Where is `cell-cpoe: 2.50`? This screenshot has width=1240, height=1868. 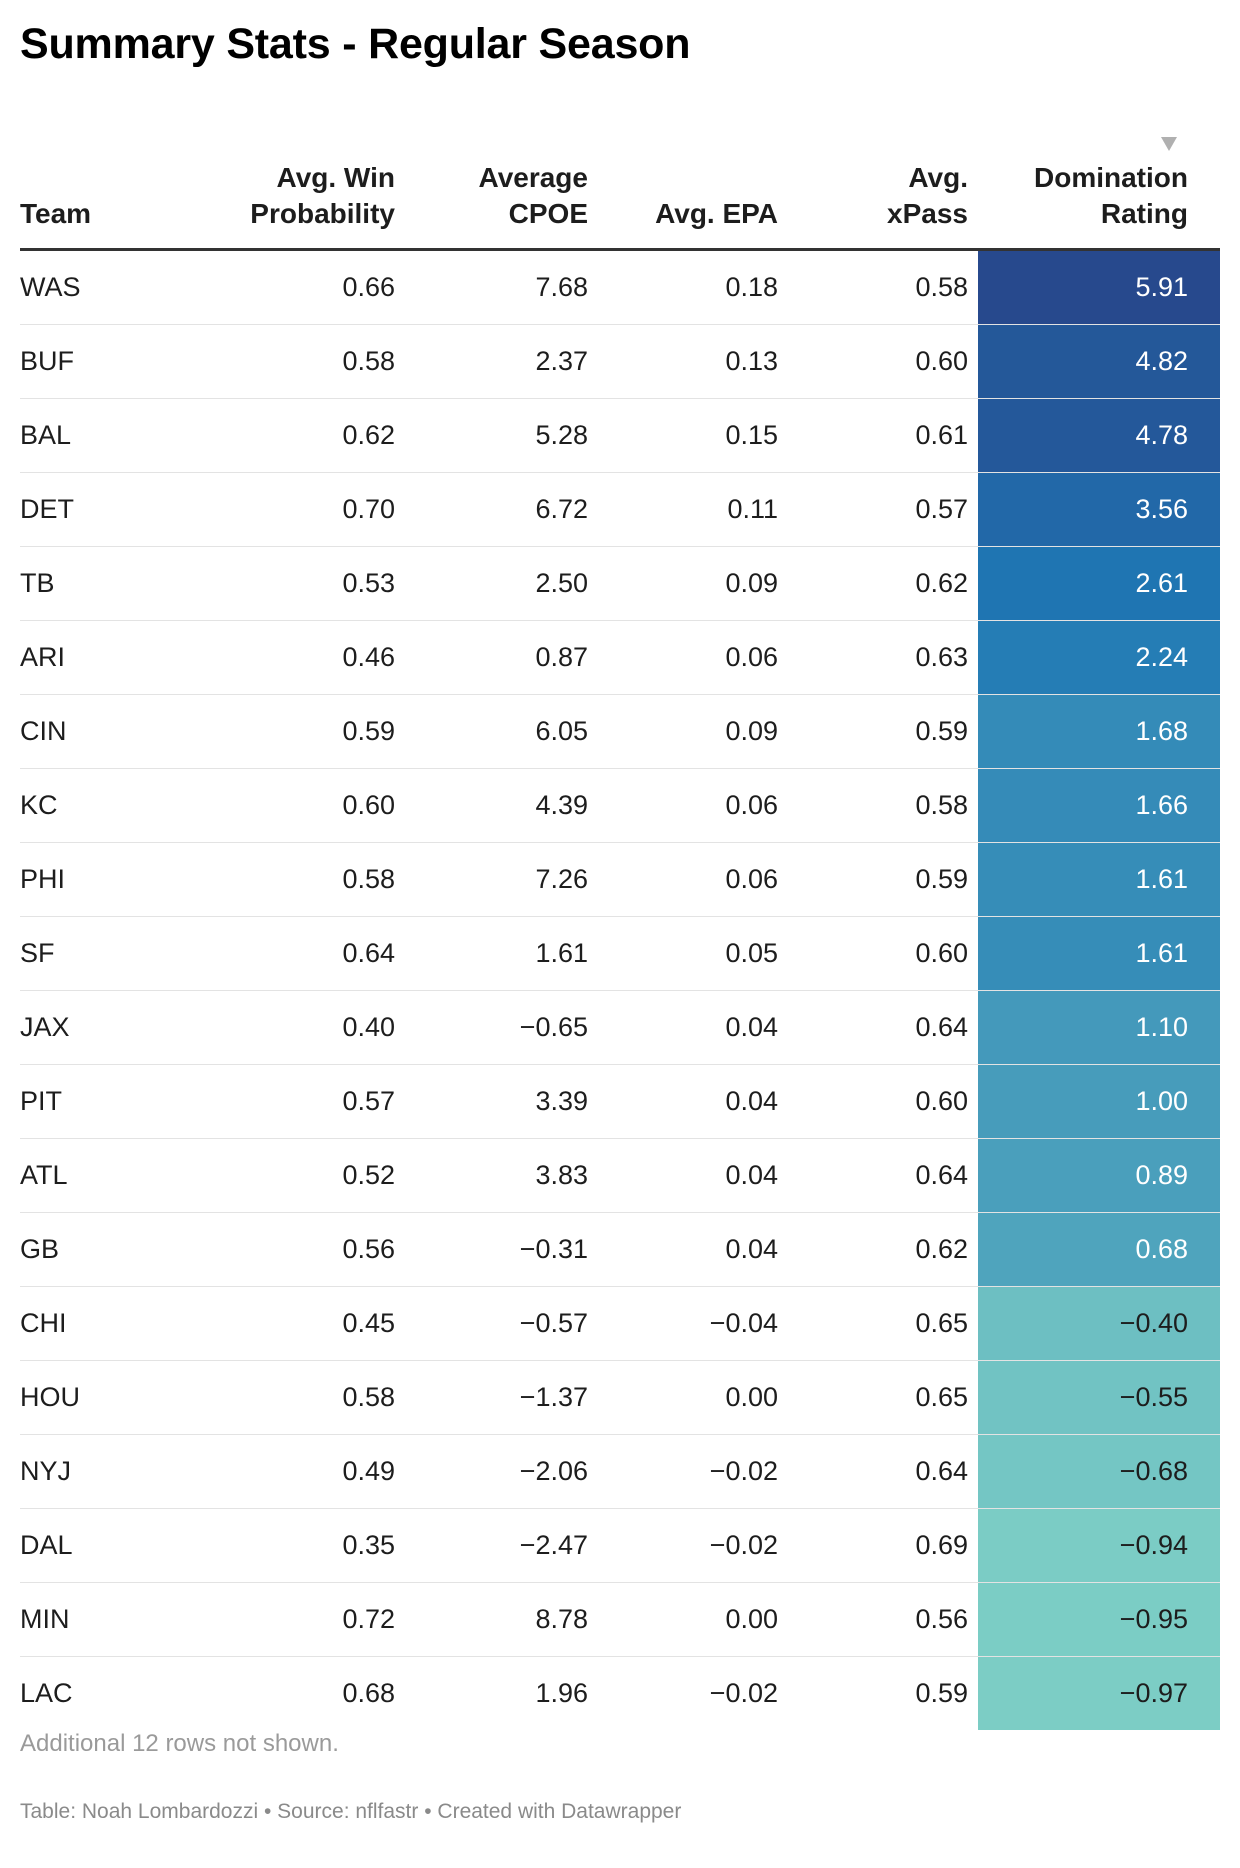 cell-cpoe: 2.50 is located at coordinates (561, 583).